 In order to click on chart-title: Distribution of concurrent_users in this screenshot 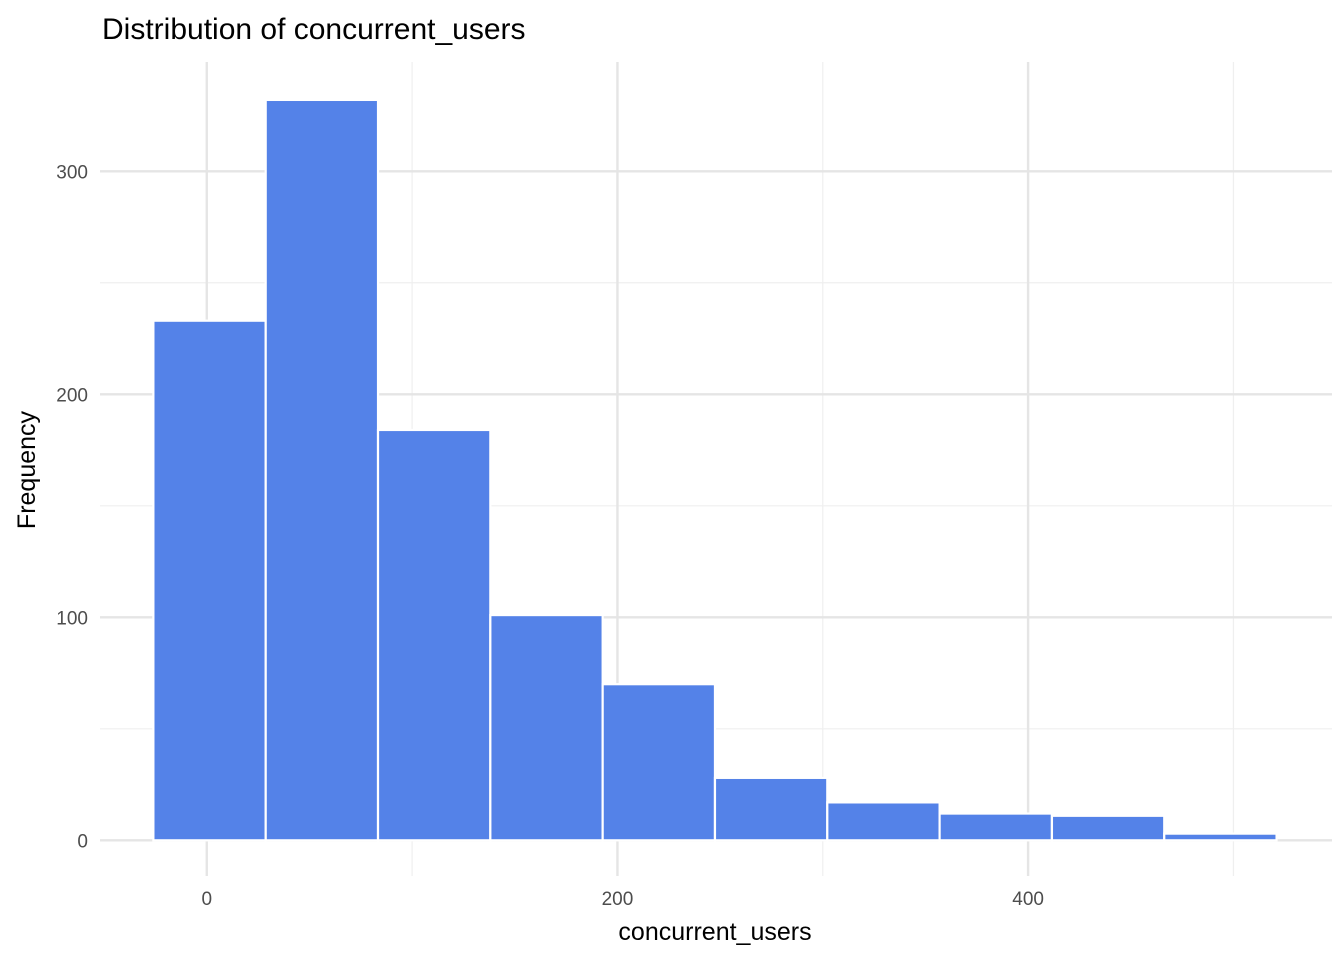, I will do `click(314, 29)`.